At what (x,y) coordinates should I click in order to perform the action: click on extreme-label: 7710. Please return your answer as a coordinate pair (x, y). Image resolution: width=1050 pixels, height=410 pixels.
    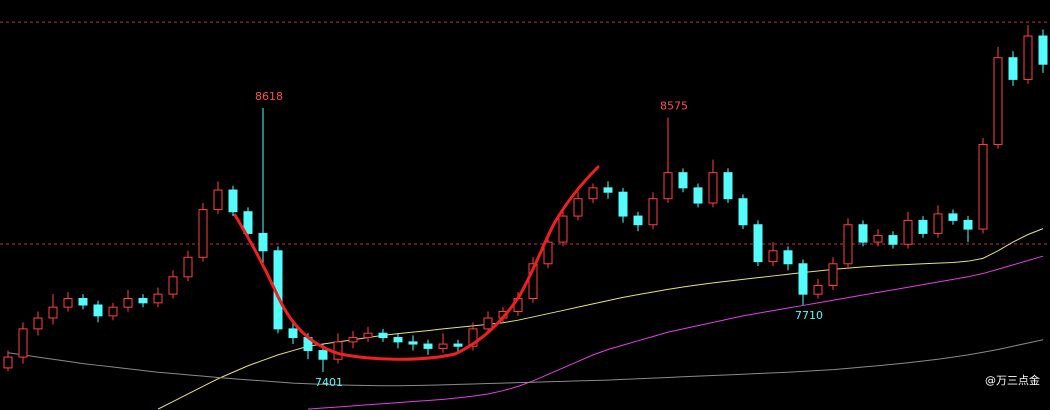
    Looking at the image, I should click on (809, 315).